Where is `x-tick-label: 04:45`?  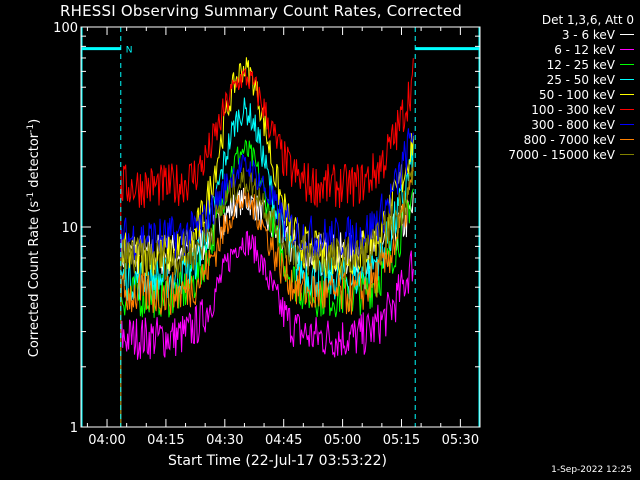
x-tick-label: 04:45 is located at coordinates (283, 440).